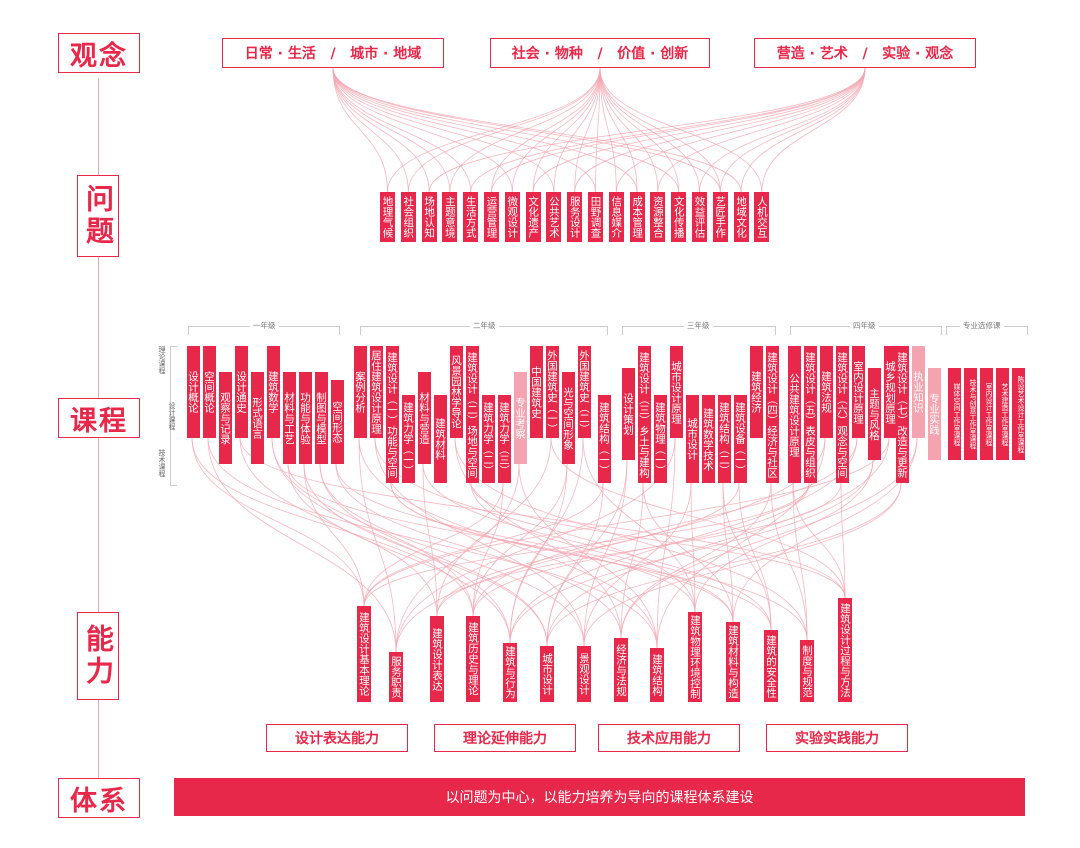 Image resolution: width=1080 pixels, height=848 pixels. Describe the element at coordinates (424, 418) in the screenshot. I see `course-item: 材料与营造` at that location.